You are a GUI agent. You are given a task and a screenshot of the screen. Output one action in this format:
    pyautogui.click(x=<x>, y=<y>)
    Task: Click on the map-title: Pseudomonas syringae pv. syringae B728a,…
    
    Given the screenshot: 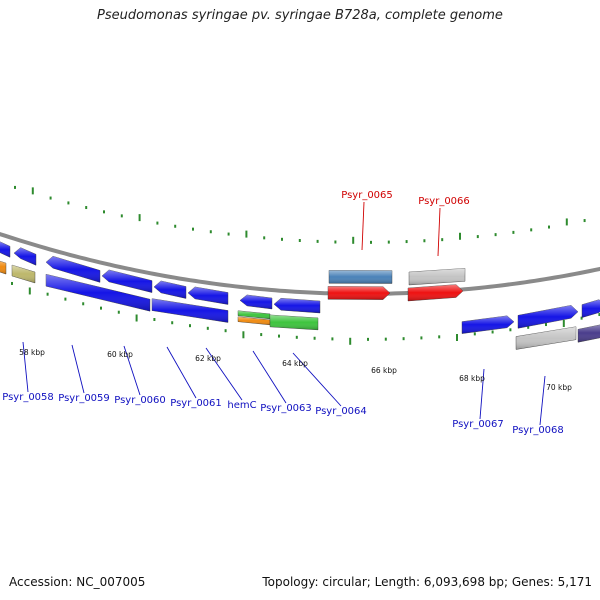 What is the action you would take?
    pyautogui.click(x=300, y=15)
    